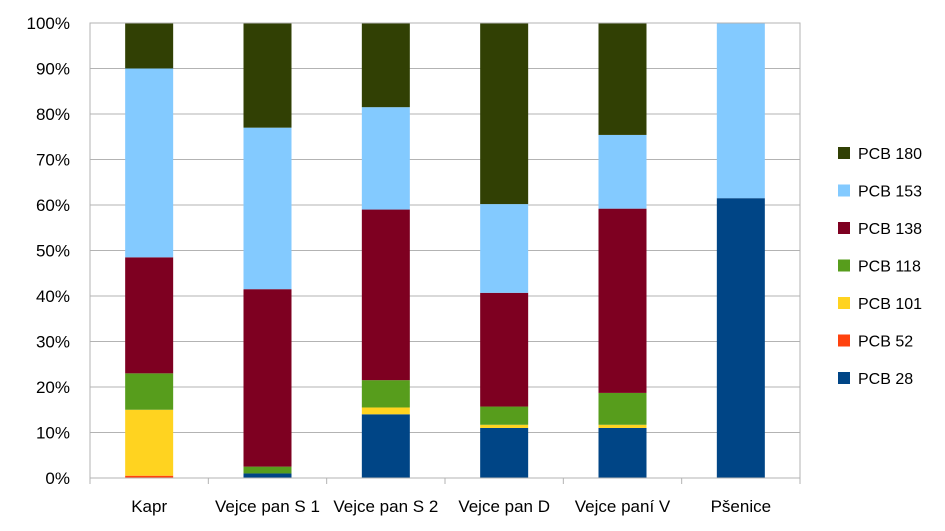 The height and width of the screenshot is (531, 945). I want to click on legend-label: PCB 52, so click(885, 342).